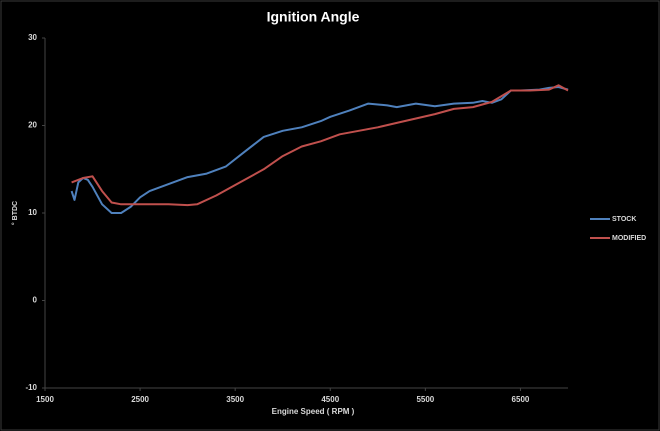  What do you see at coordinates (15, 213) in the screenshot?
I see `y-axis-title: ° BTDC` at bounding box center [15, 213].